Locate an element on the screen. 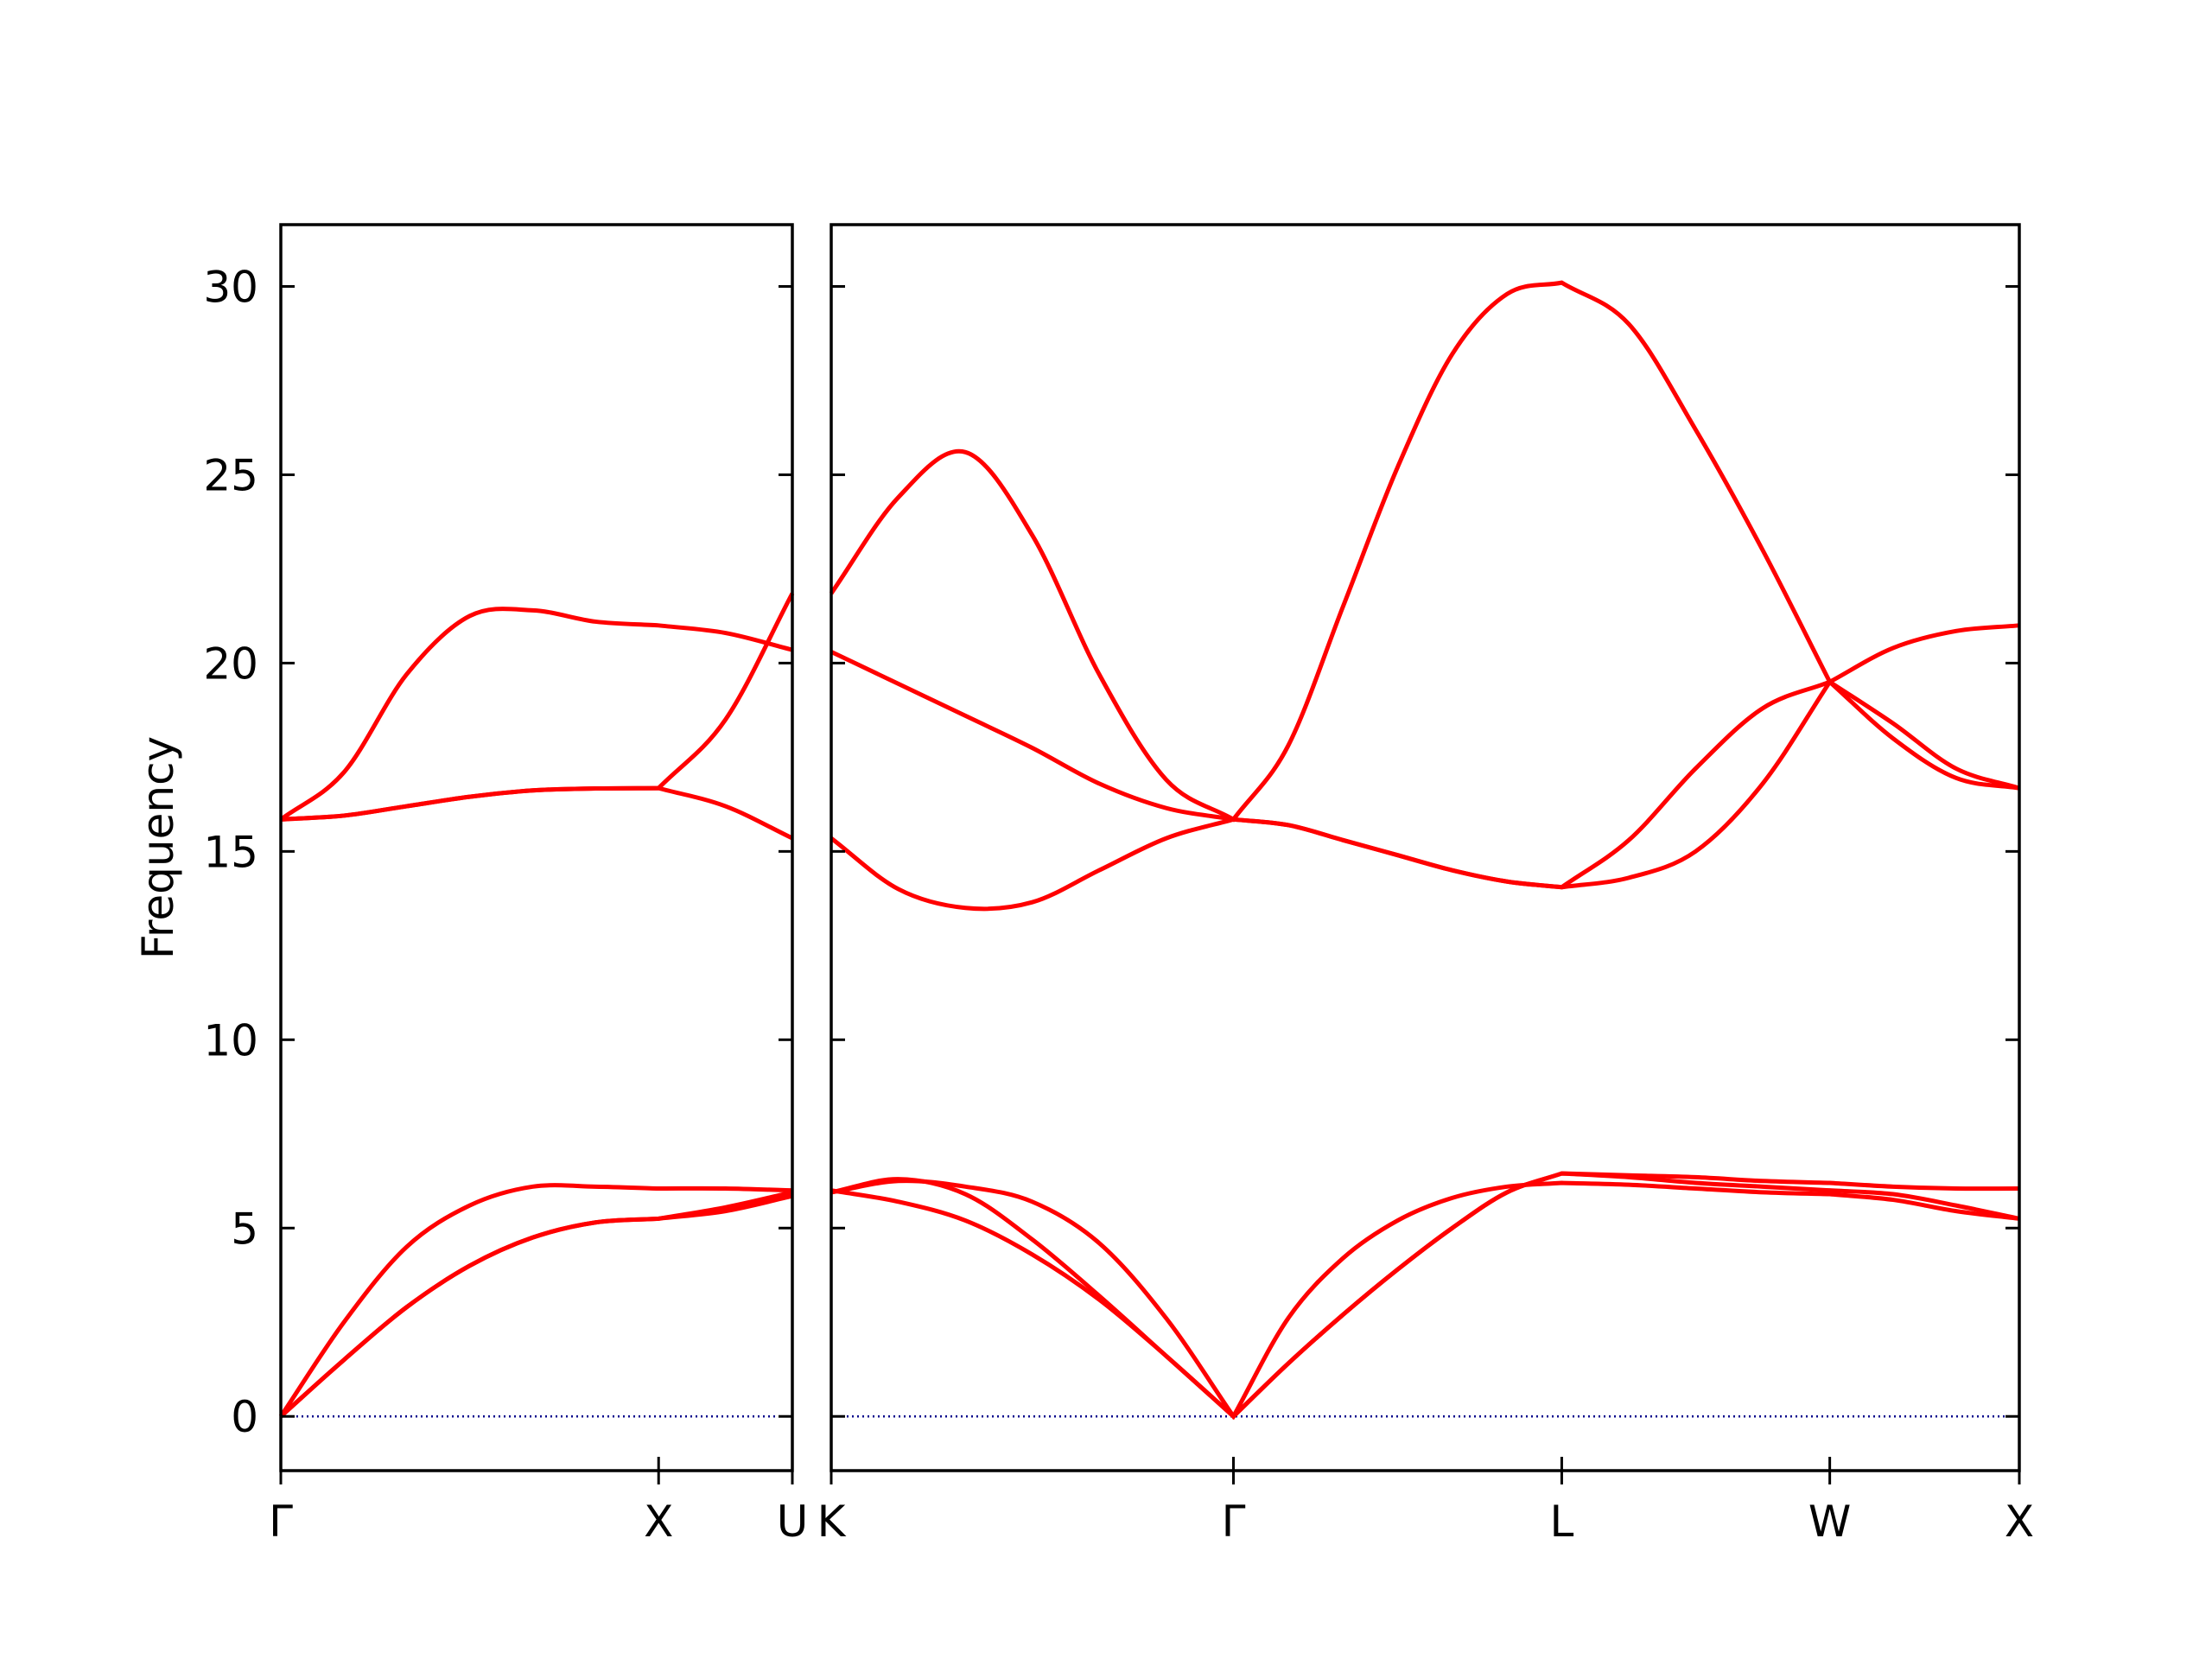 Image resolution: width=2212 pixels, height=1659 pixels. y-tick-label: 15 is located at coordinates (231, 852).